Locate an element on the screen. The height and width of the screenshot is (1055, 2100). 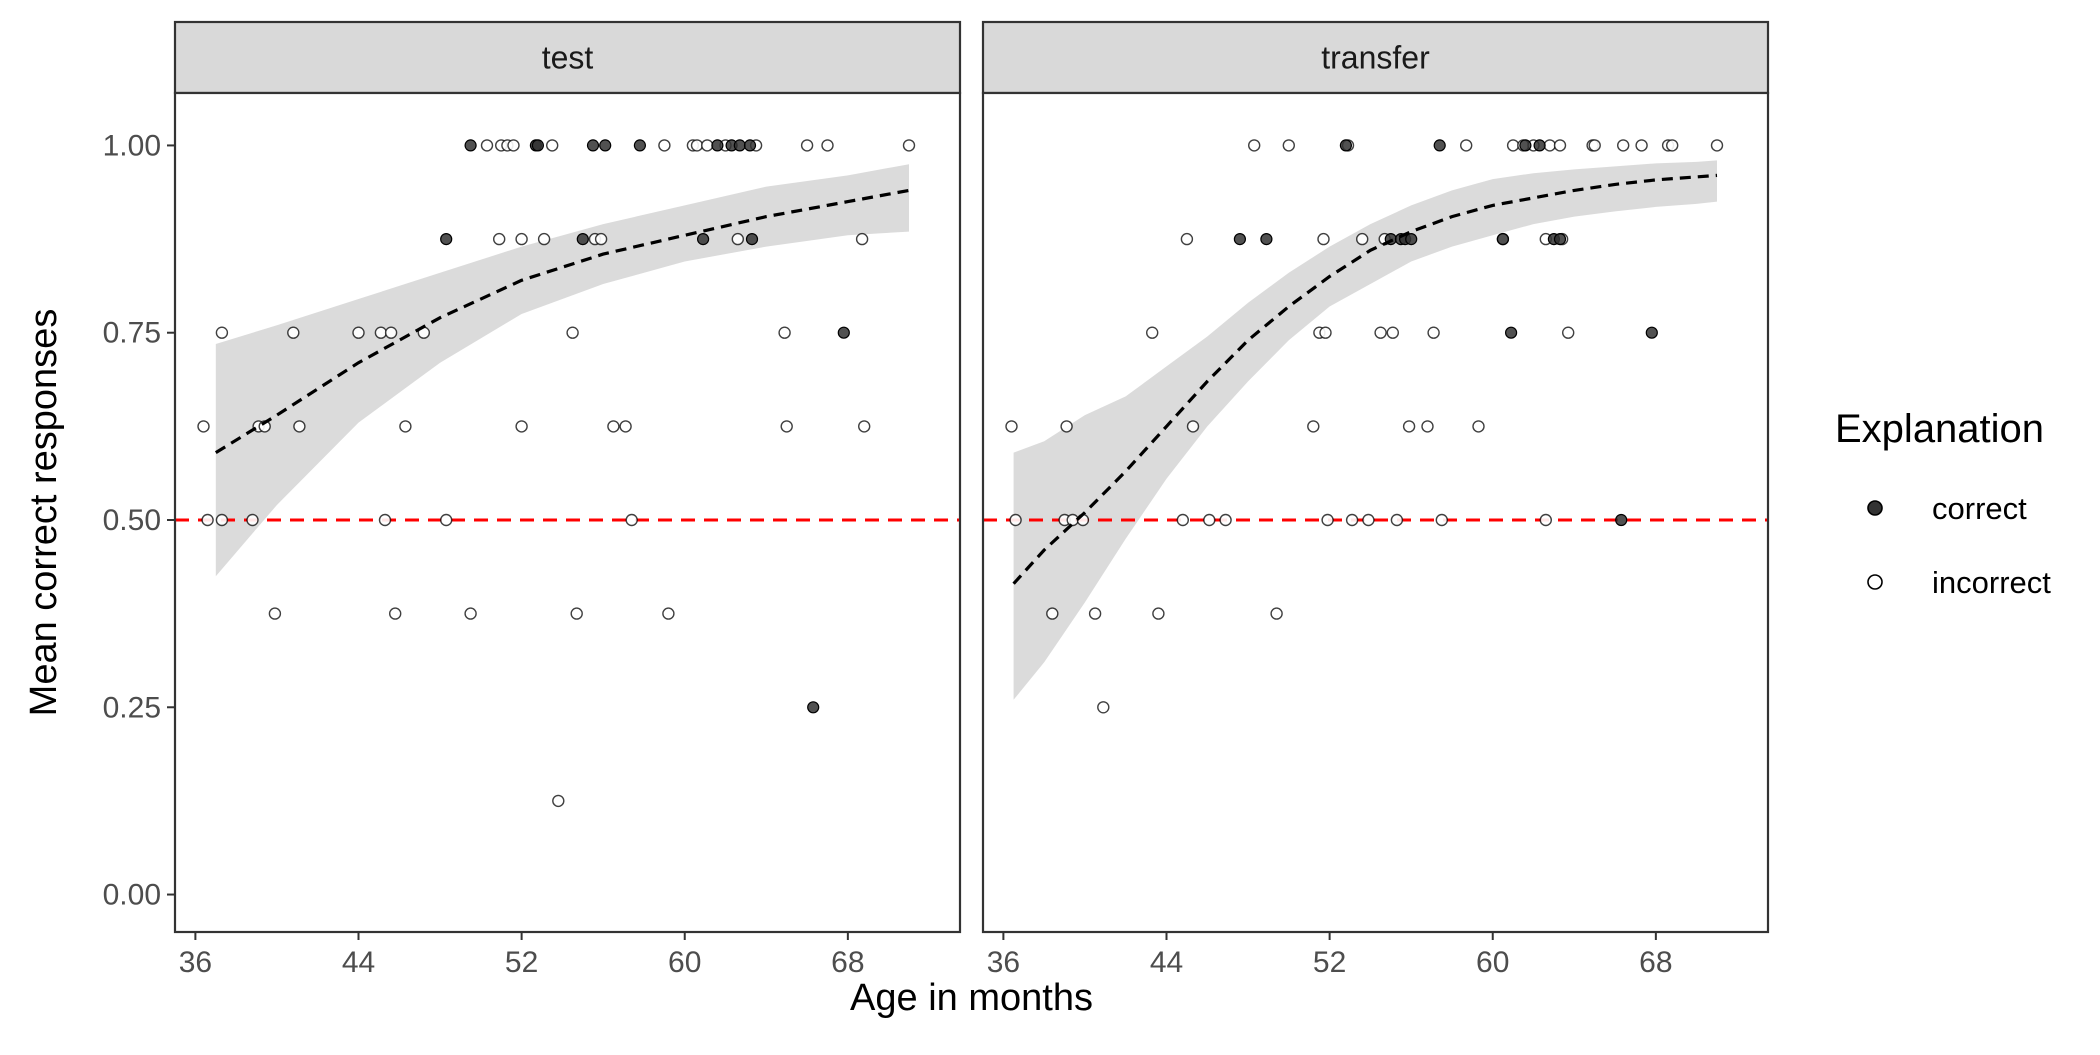
legend-title: Explanation is located at coordinates (1939, 429).